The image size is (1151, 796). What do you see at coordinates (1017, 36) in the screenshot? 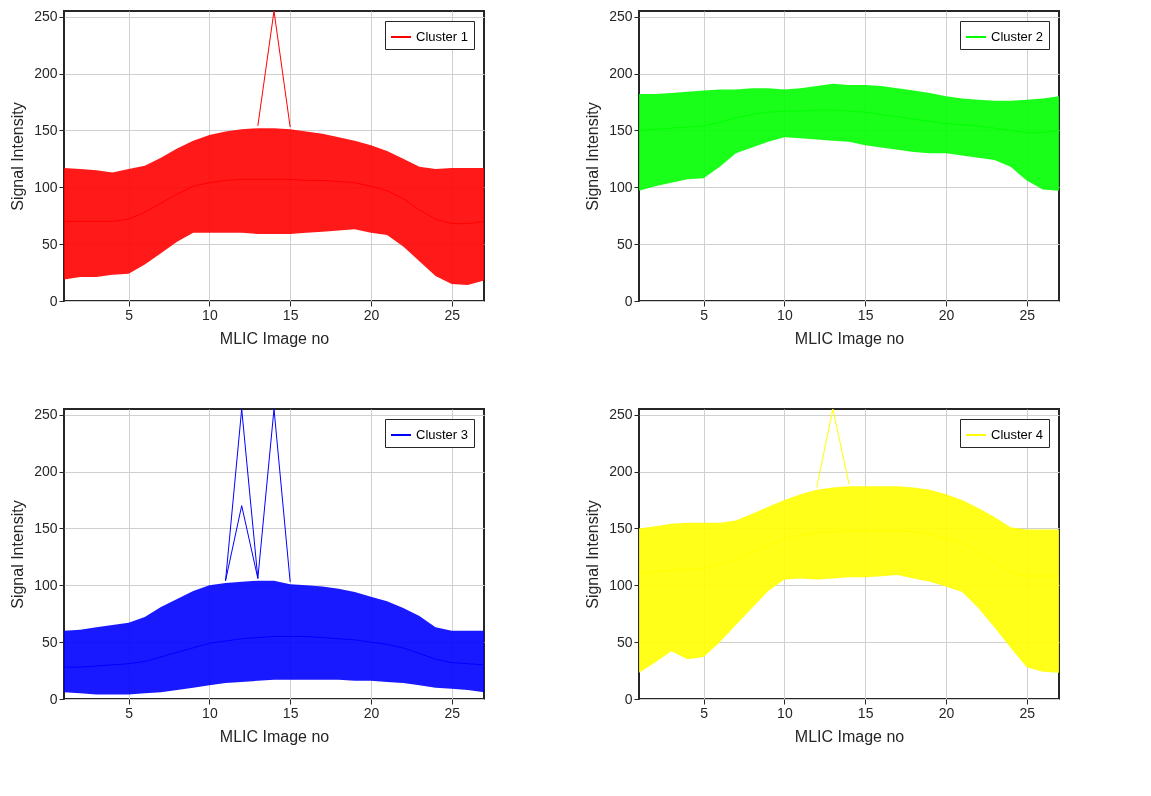
I see `legend-label: Cluster 2` at bounding box center [1017, 36].